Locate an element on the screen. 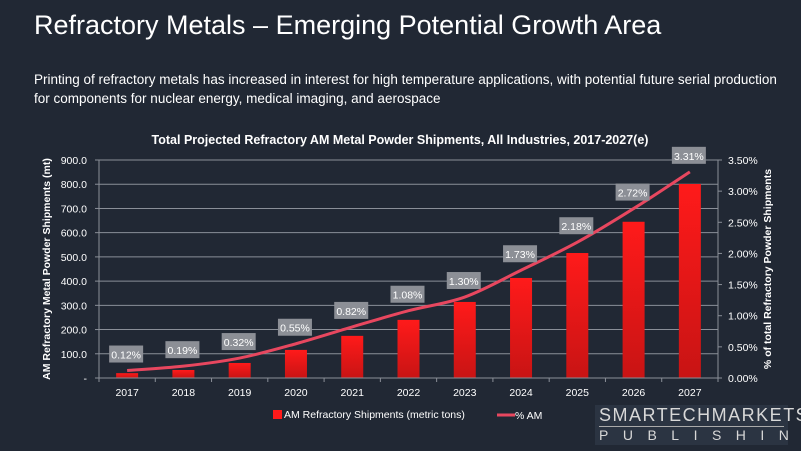 The height and width of the screenshot is (451, 801). y2-tick-label: 1.50% is located at coordinates (743, 286).